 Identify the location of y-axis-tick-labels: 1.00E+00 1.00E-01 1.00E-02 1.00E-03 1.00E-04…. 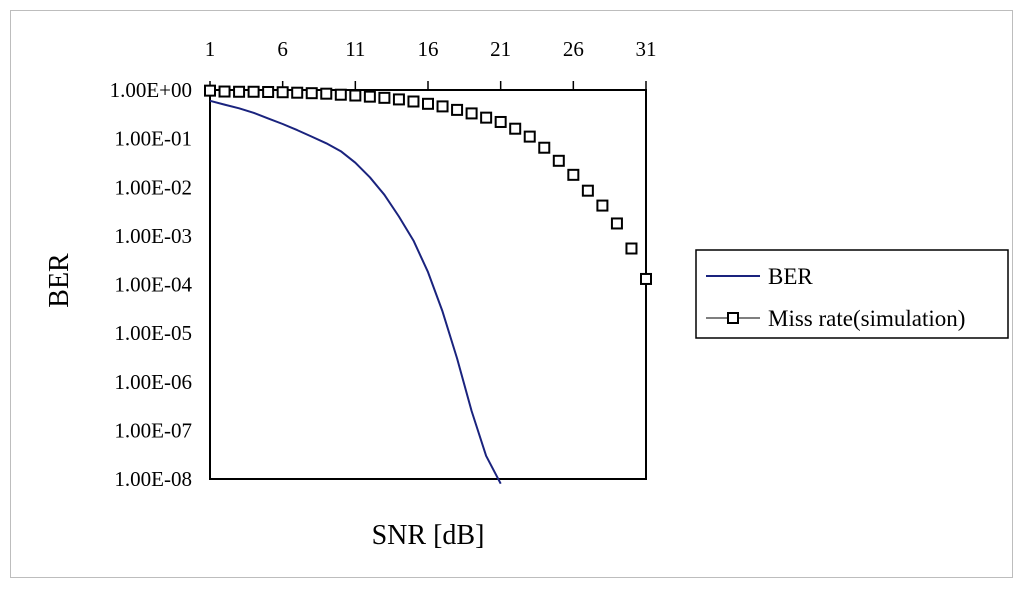
(151, 284).